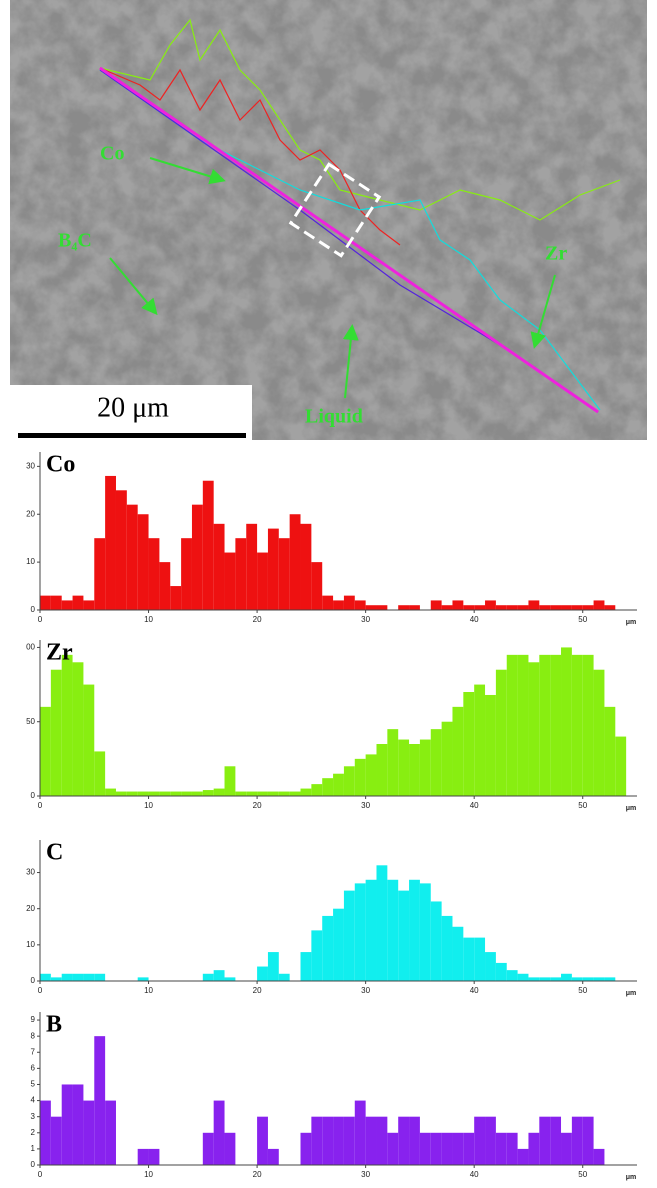 Image resolution: width=657 pixels, height=1188 pixels. What do you see at coordinates (365, 990) in the screenshot?
I see `x-tick-label: 30` at bounding box center [365, 990].